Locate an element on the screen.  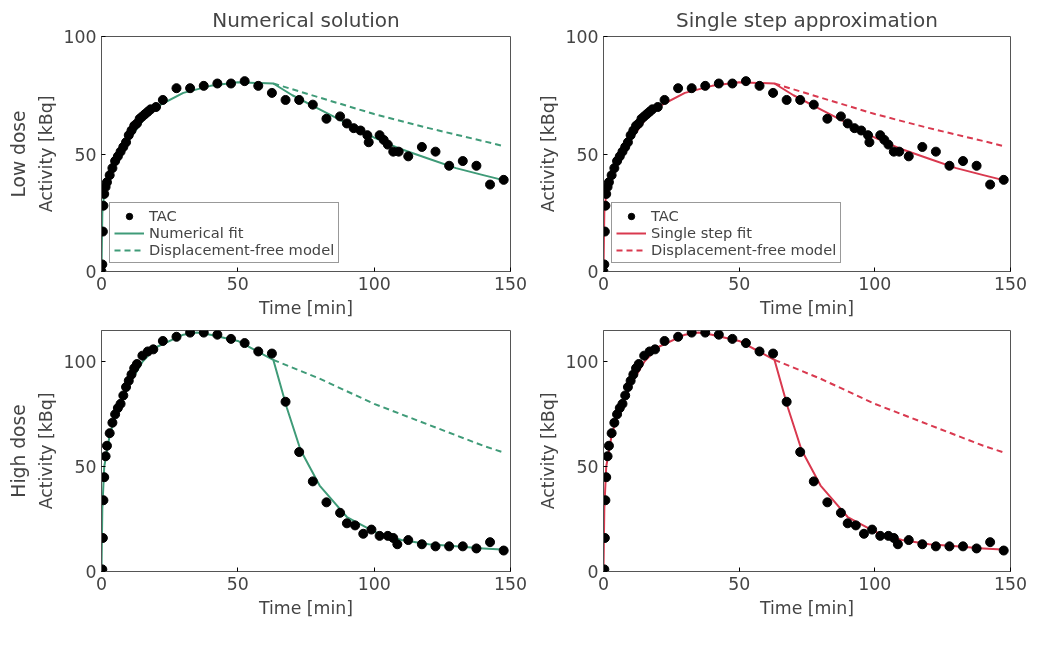
text: Low dose is located at coordinates (18, 154).